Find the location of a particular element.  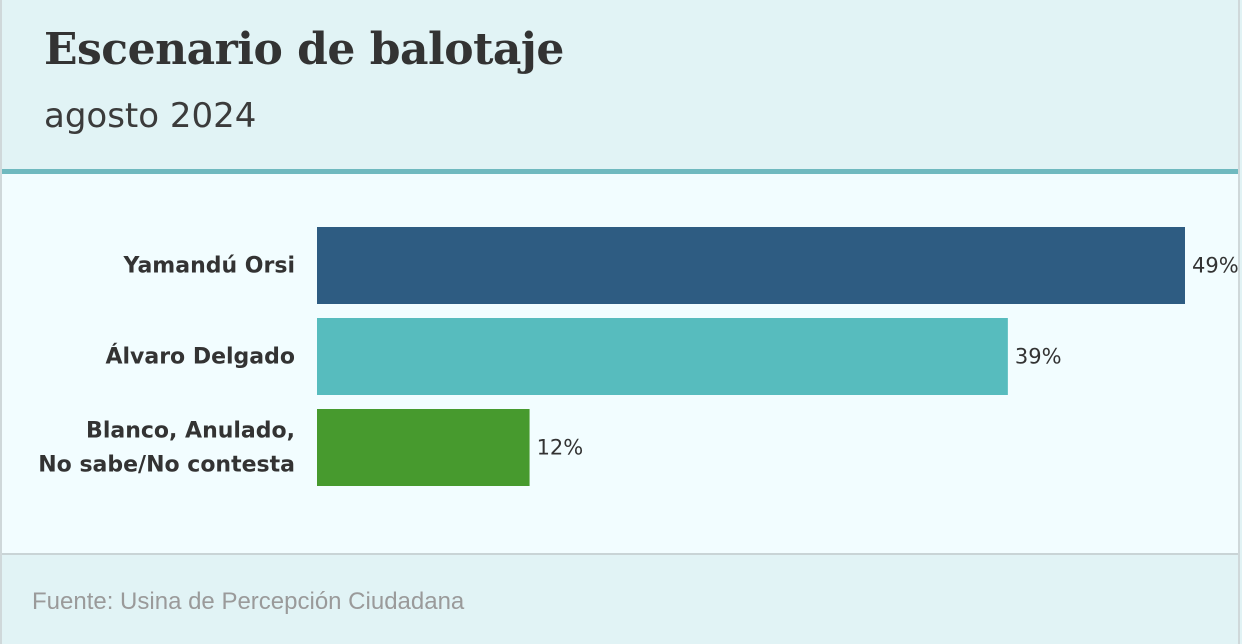

category-label-2: Álvaro Delgado is located at coordinates (200, 356).